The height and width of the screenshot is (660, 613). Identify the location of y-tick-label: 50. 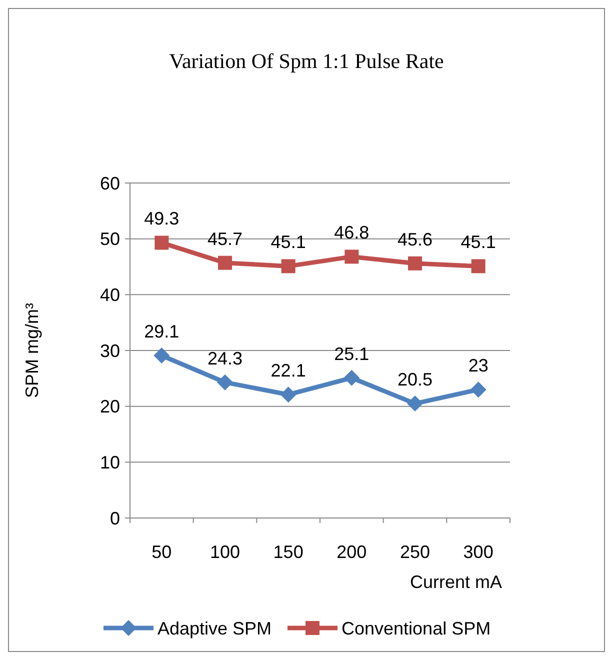
(110, 239).